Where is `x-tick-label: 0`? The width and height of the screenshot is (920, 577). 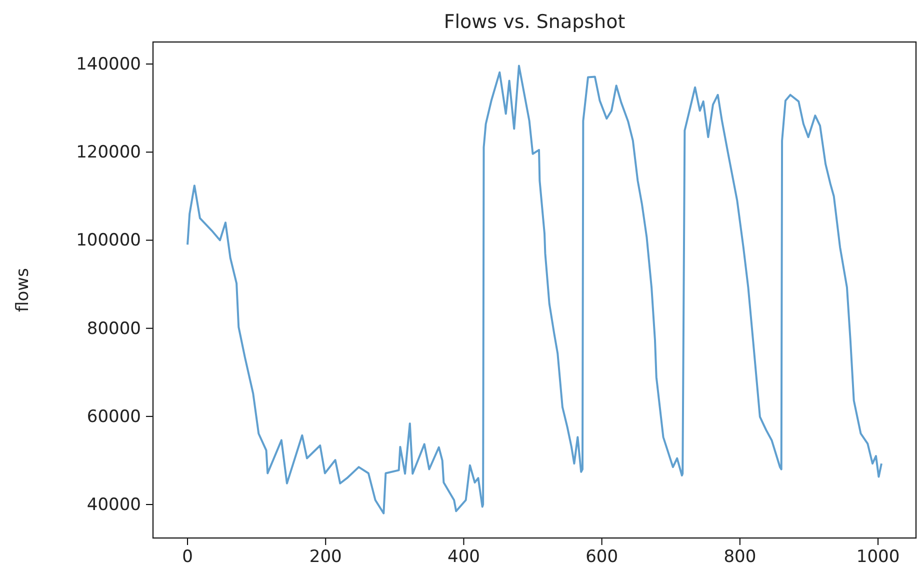 x-tick-label: 0 is located at coordinates (187, 557).